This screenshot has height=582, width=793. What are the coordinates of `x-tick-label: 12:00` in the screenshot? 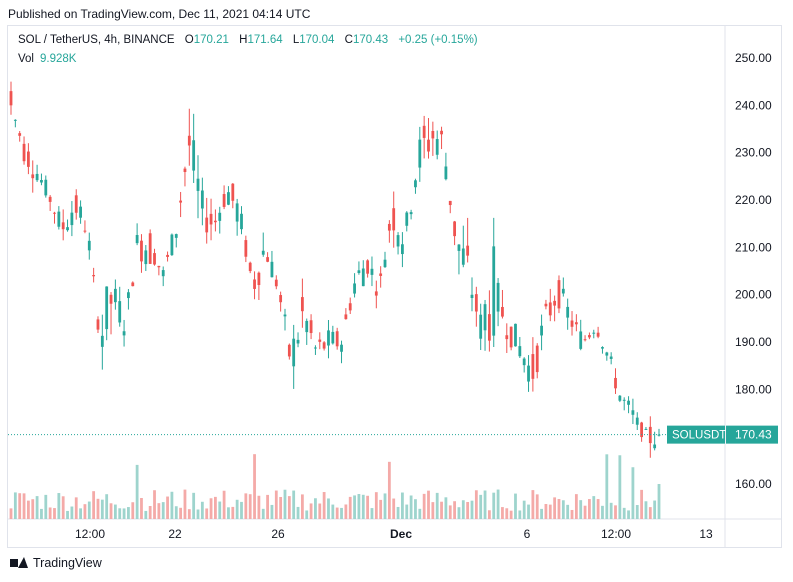 It's located at (616, 534).